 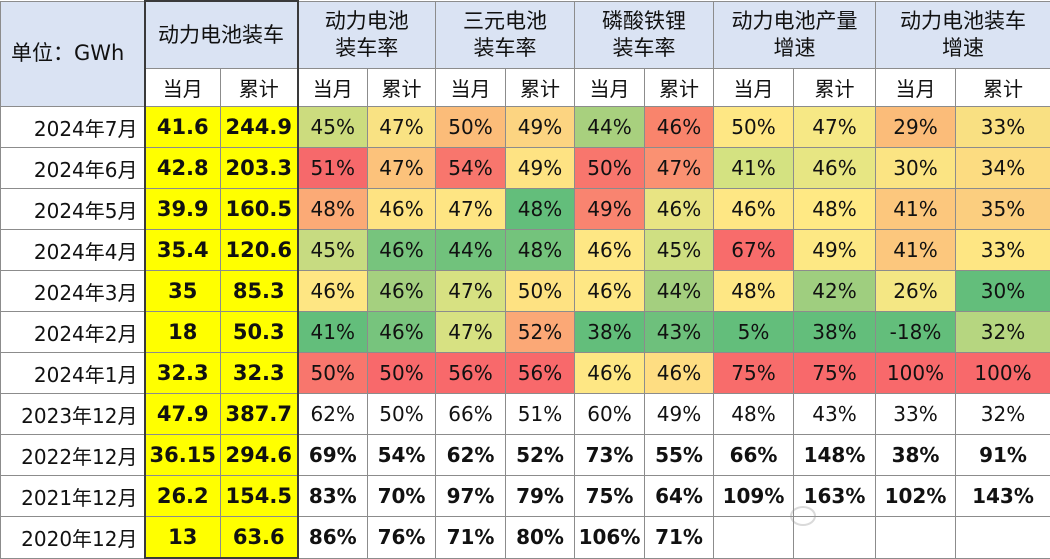 I want to click on rate-cell: 143%, so click(x=1002, y=496).